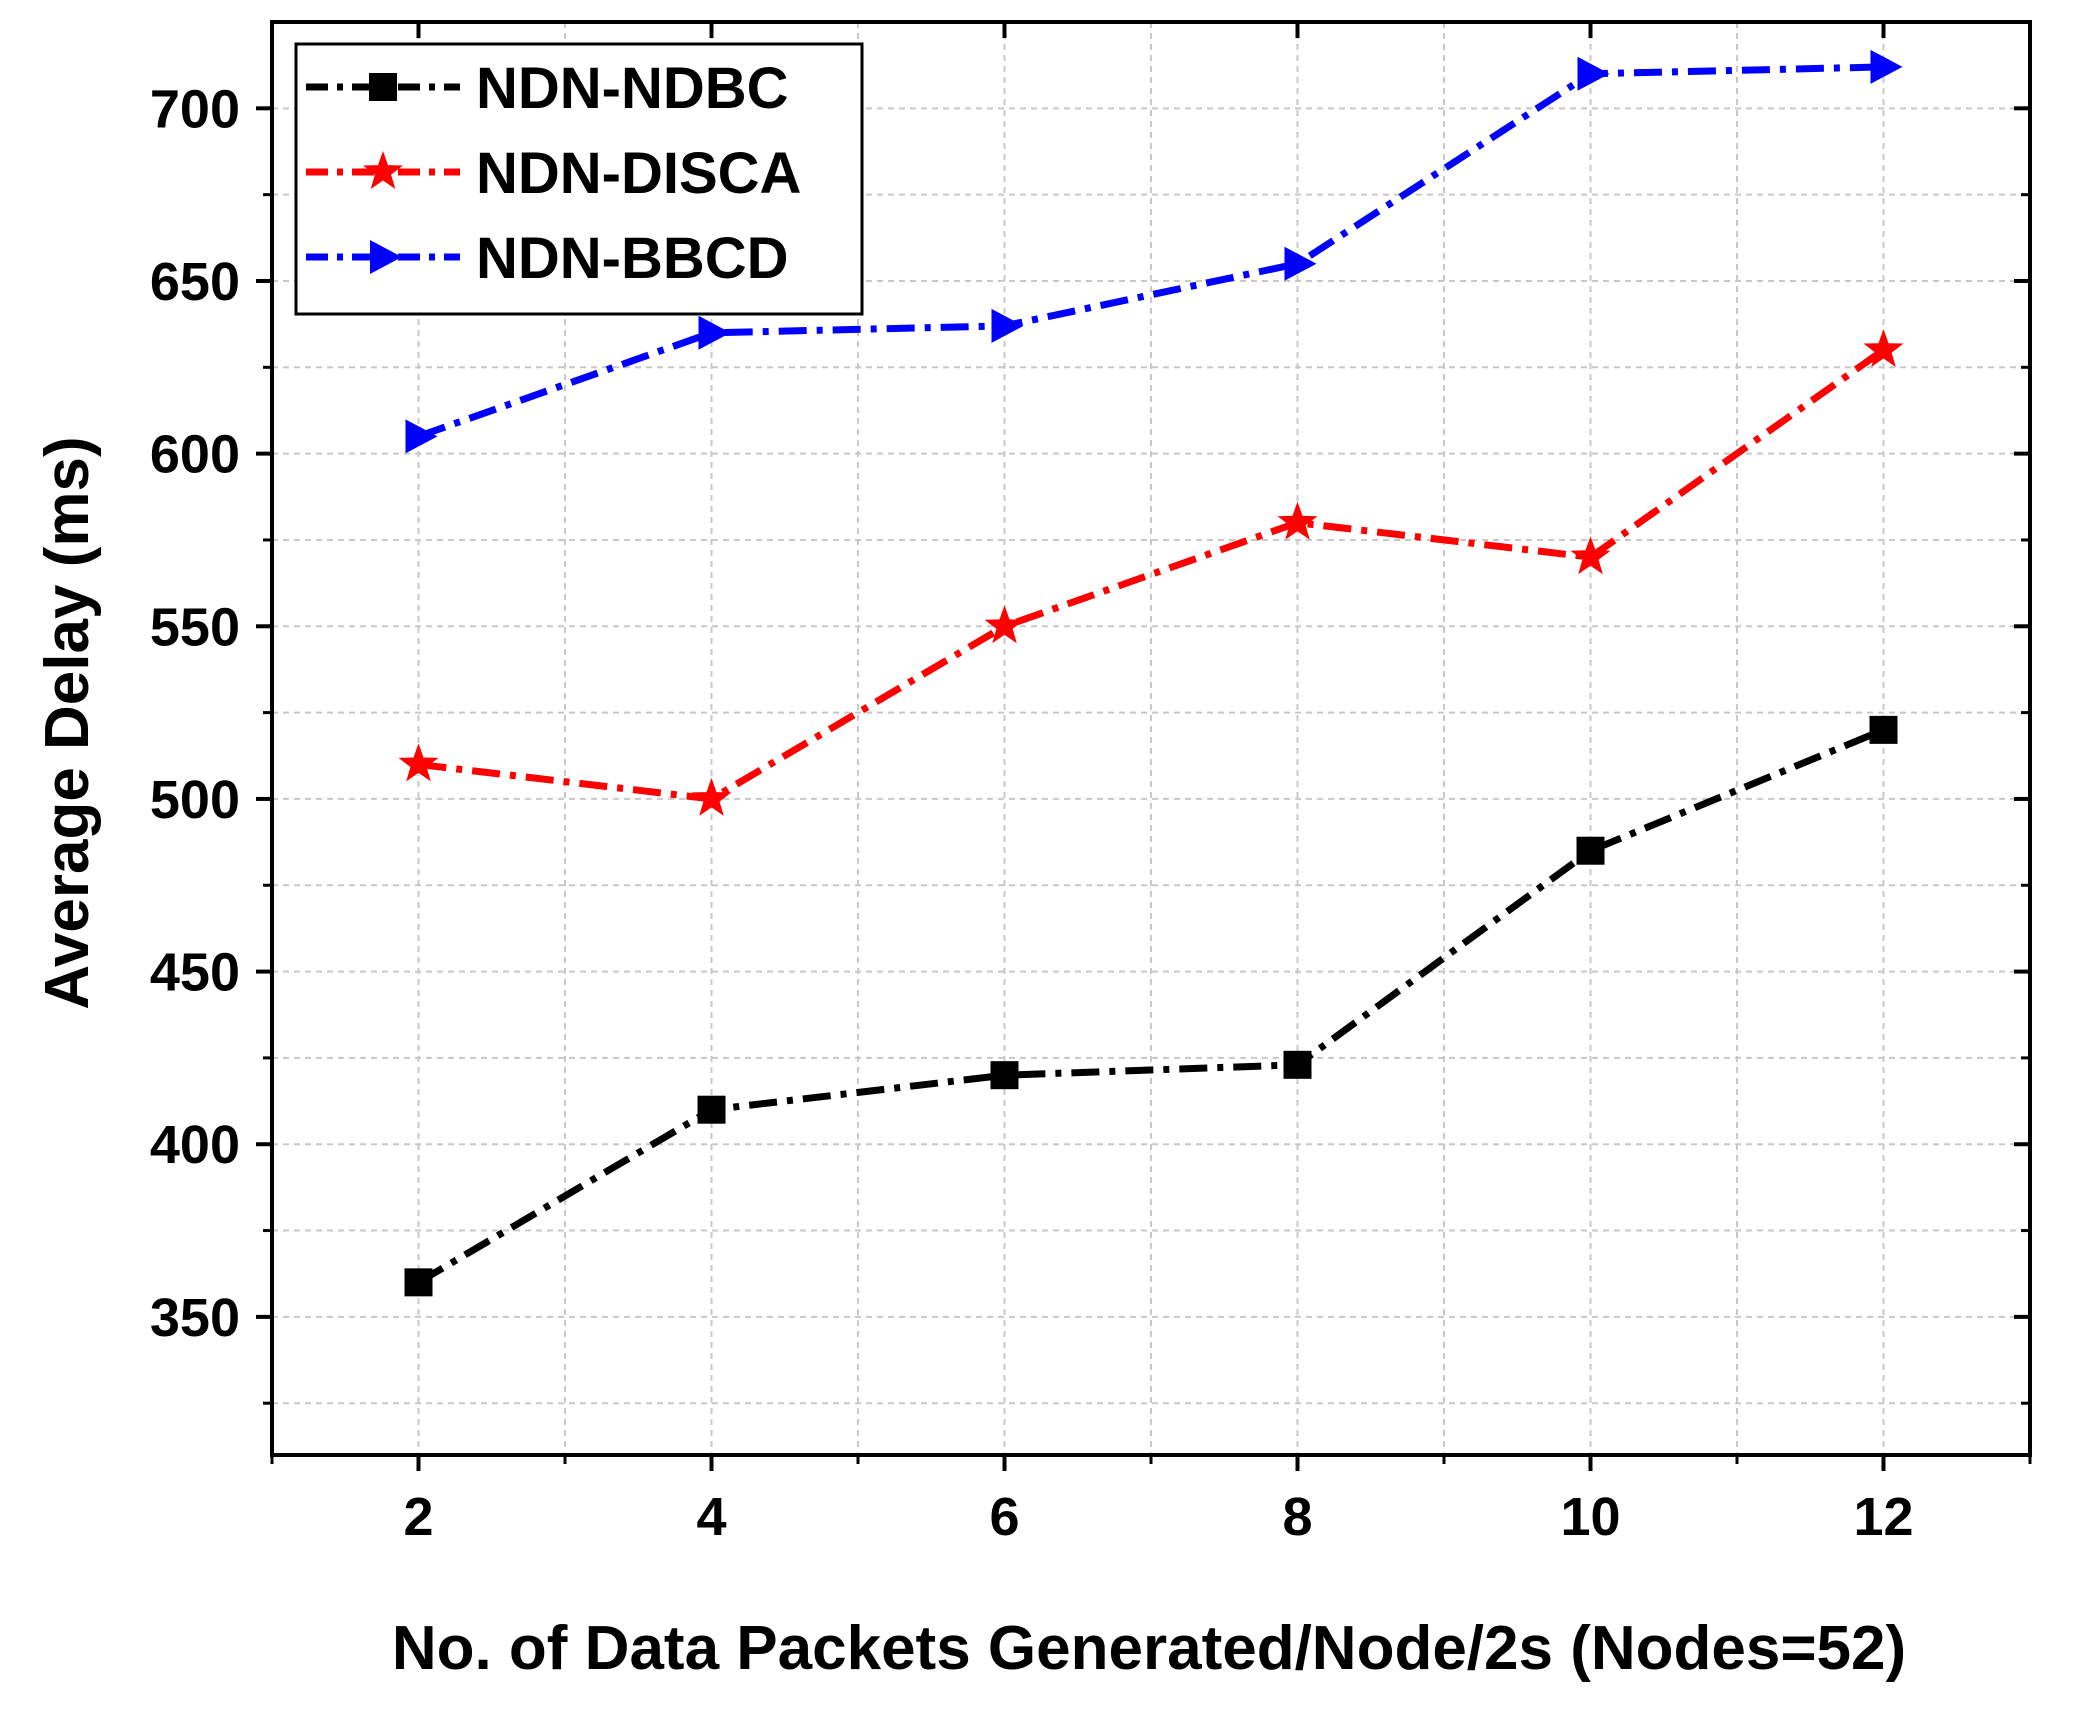  What do you see at coordinates (195, 282) in the screenshot?
I see `y-tick-label: 650` at bounding box center [195, 282].